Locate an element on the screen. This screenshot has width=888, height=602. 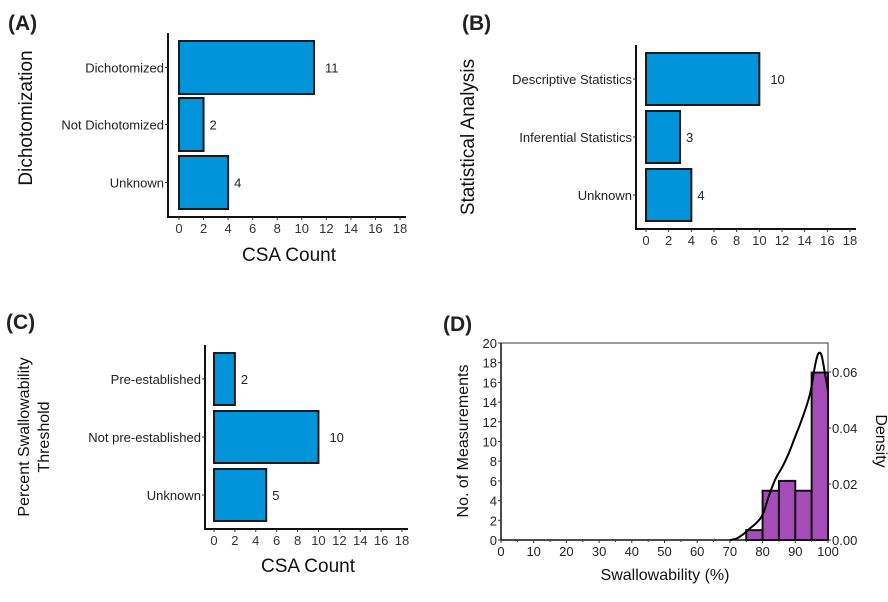
data-label-not-dichotomized: 2 is located at coordinates (213, 125).